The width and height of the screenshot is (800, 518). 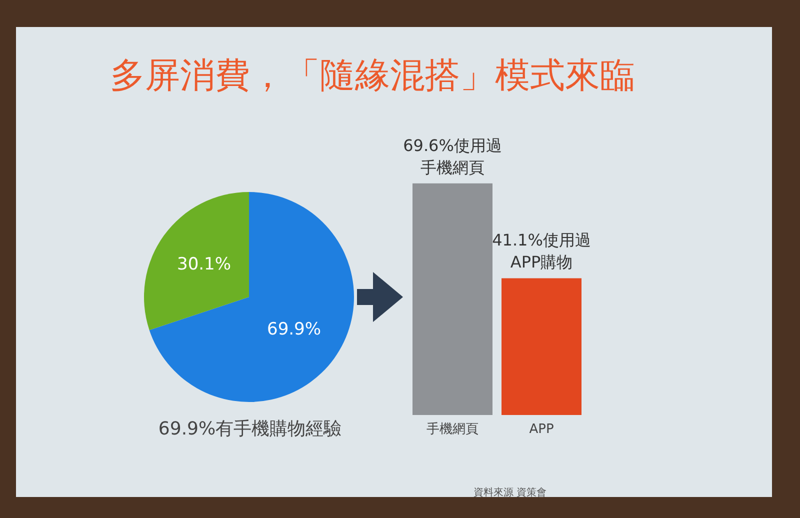 I want to click on source-note: 資料來源 資策會, so click(x=510, y=492).